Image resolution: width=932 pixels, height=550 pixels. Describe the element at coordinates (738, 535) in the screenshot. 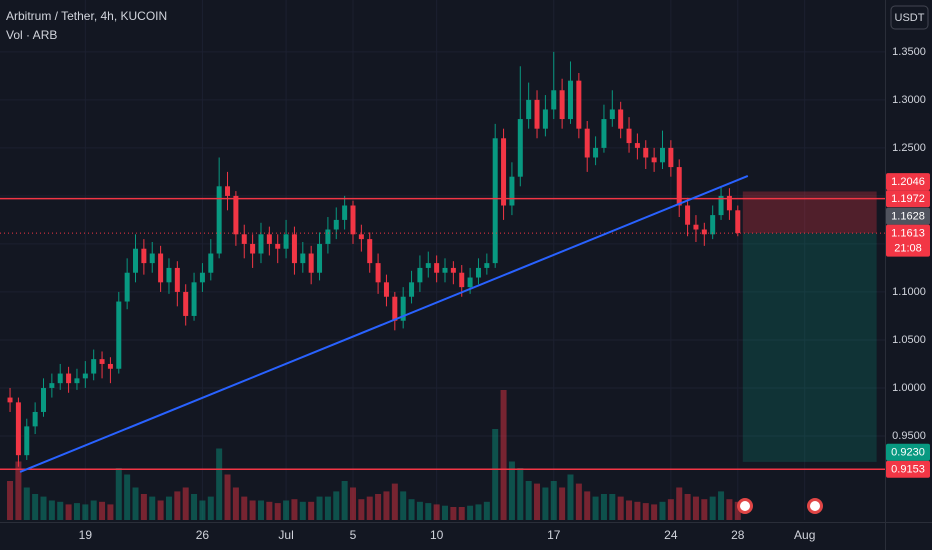

I see `x-tick-label: 28` at that location.